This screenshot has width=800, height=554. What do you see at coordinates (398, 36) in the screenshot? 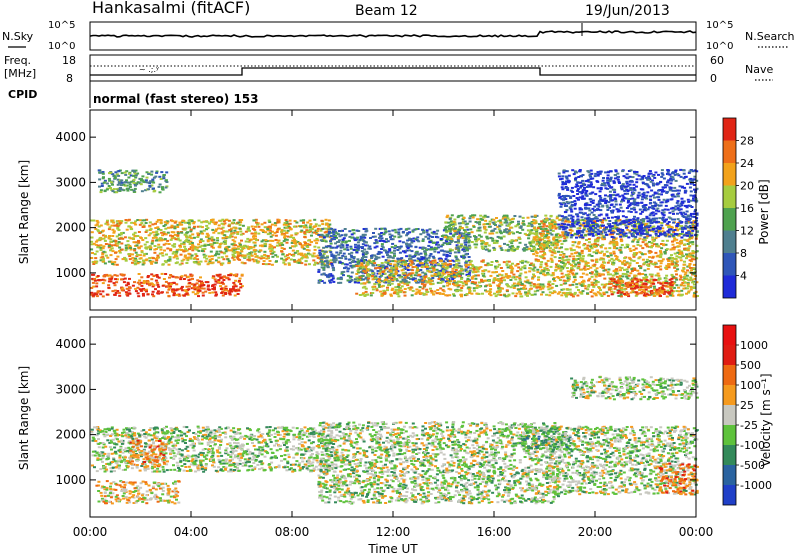
I see `noise-panel: N.Sky 10^5 10^0 10^5 10^0 N.Search` at bounding box center [398, 36].